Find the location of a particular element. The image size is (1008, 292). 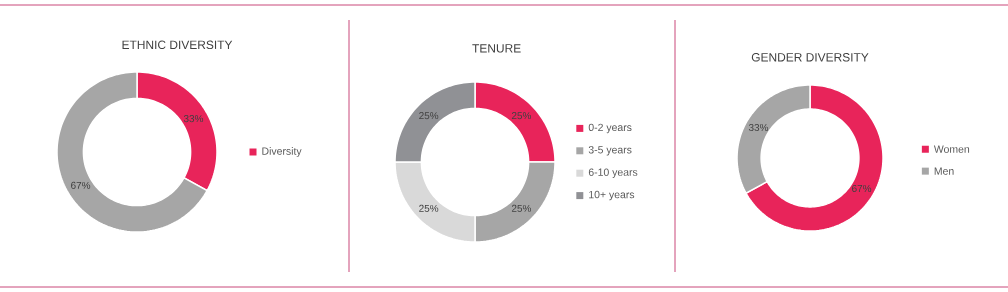

legend-label: Women is located at coordinates (951, 149).